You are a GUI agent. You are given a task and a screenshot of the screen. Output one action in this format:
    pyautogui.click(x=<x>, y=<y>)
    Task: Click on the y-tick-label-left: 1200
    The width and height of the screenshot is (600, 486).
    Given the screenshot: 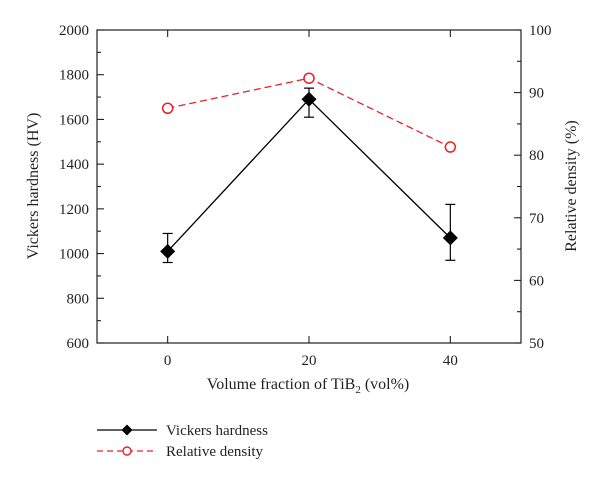 What is the action you would take?
    pyautogui.click(x=74, y=210)
    